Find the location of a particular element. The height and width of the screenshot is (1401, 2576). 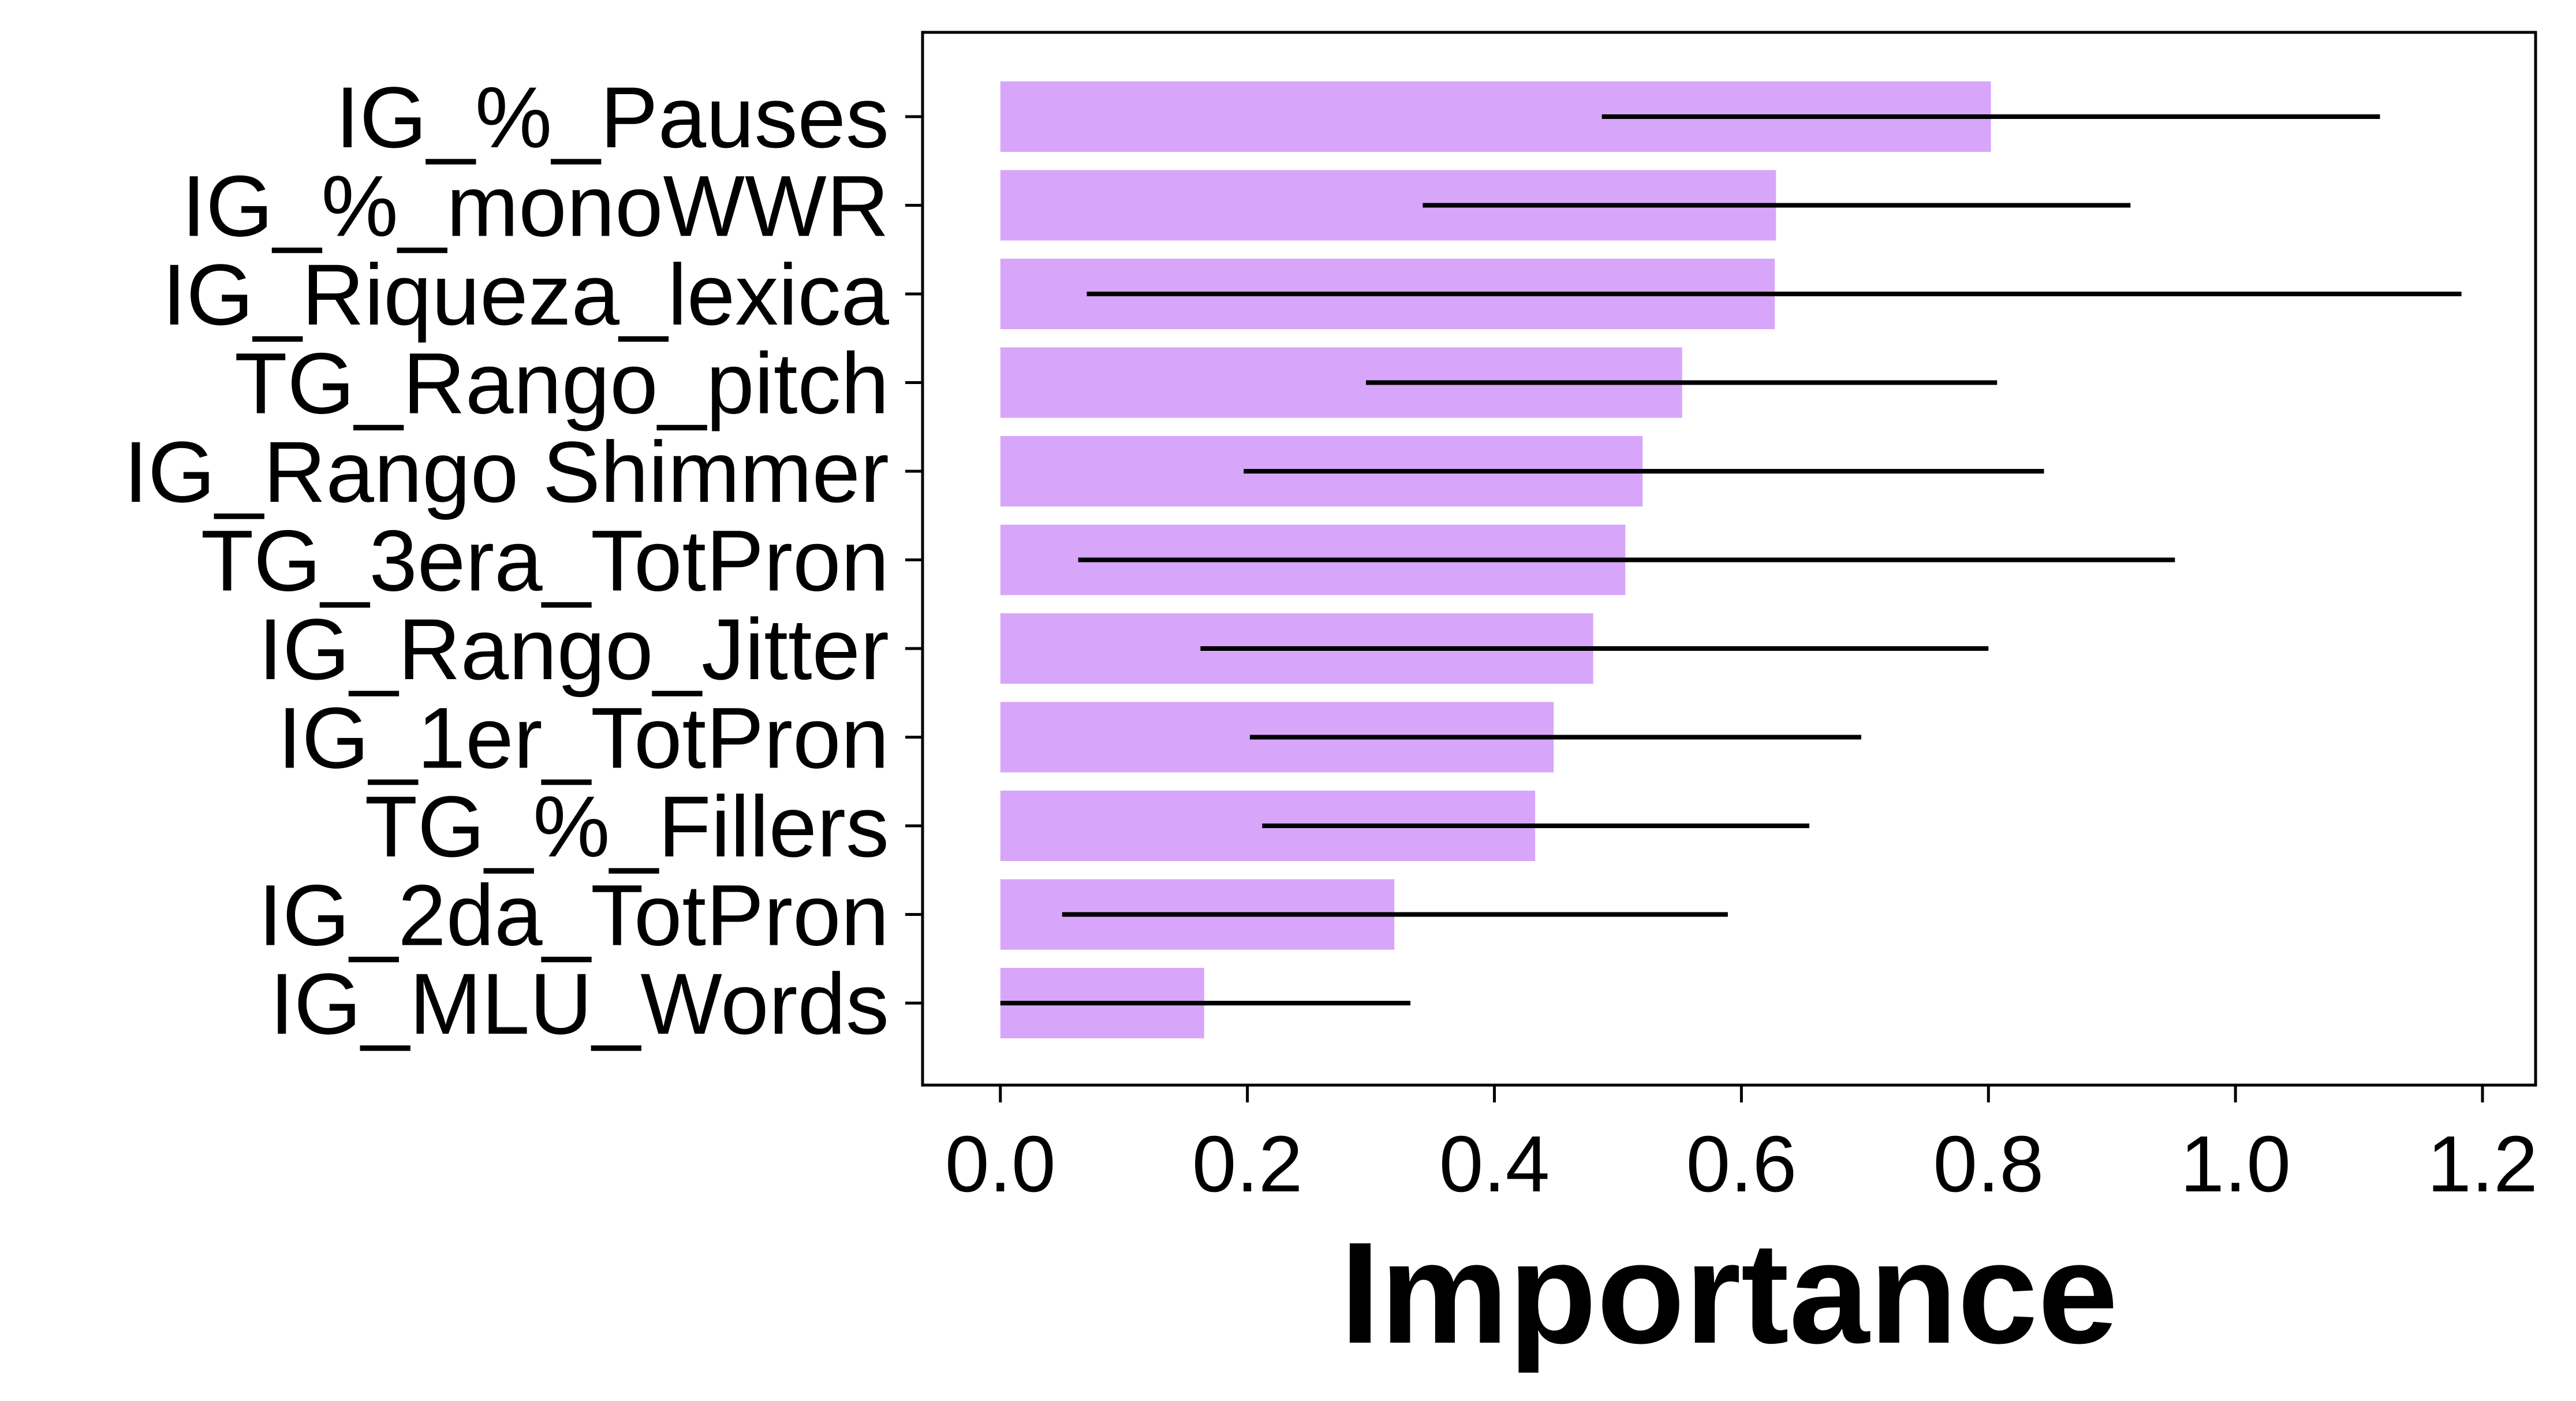

x-axis: 0.0 0.2 0.4 0.6 0.8 1.0 1.2 is located at coordinates (1741, 1147).